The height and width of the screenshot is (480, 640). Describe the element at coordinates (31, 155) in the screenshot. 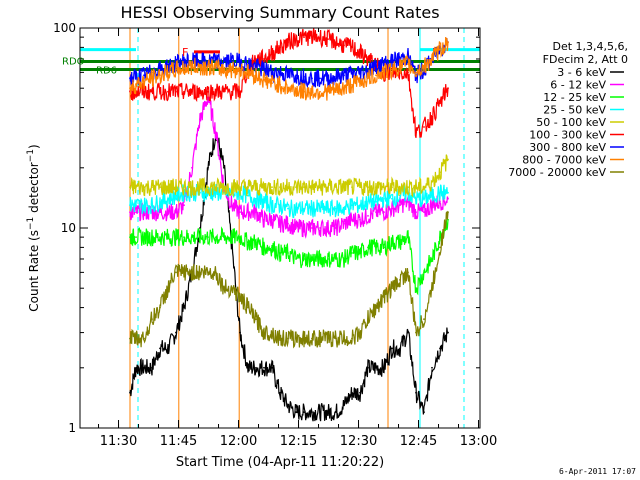

I see `y-axis-label-sup2: −1` at that location.